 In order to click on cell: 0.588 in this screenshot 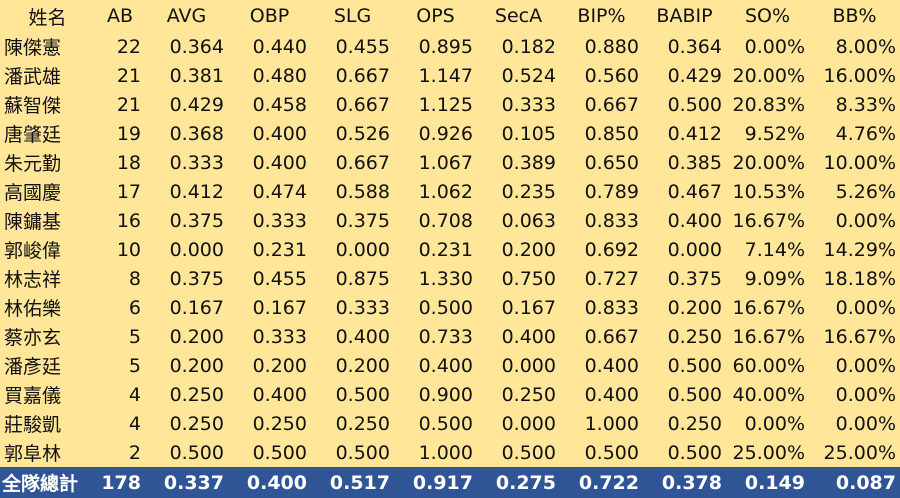, I will do `click(352, 191)`.